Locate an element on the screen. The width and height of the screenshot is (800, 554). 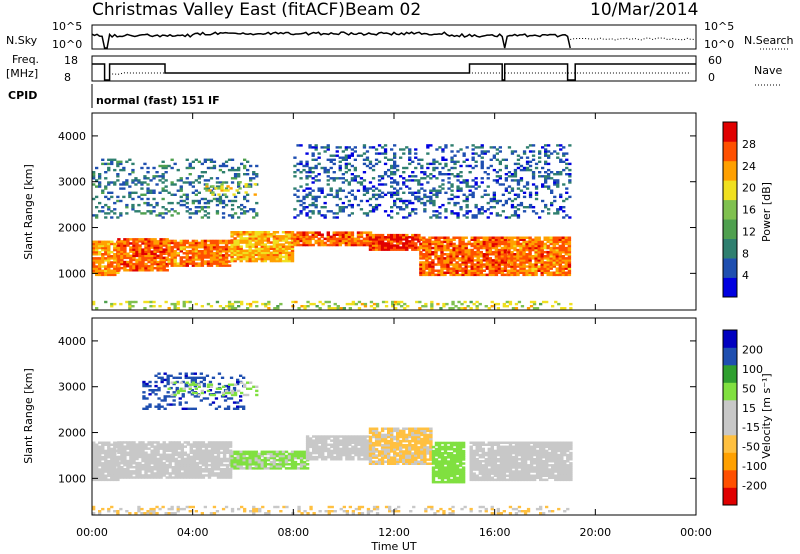
date-label: 10/Mar/2014 is located at coordinates (644, 10).